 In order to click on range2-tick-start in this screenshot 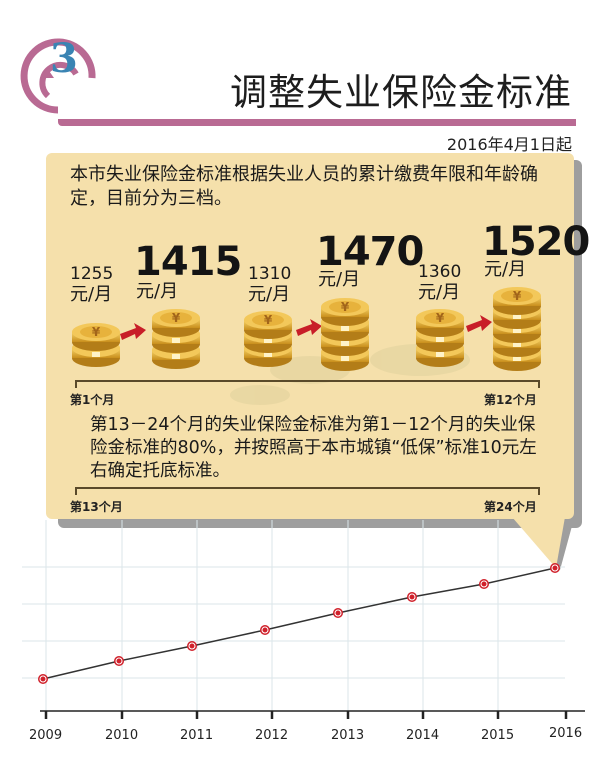, I will do `click(76, 491)`.